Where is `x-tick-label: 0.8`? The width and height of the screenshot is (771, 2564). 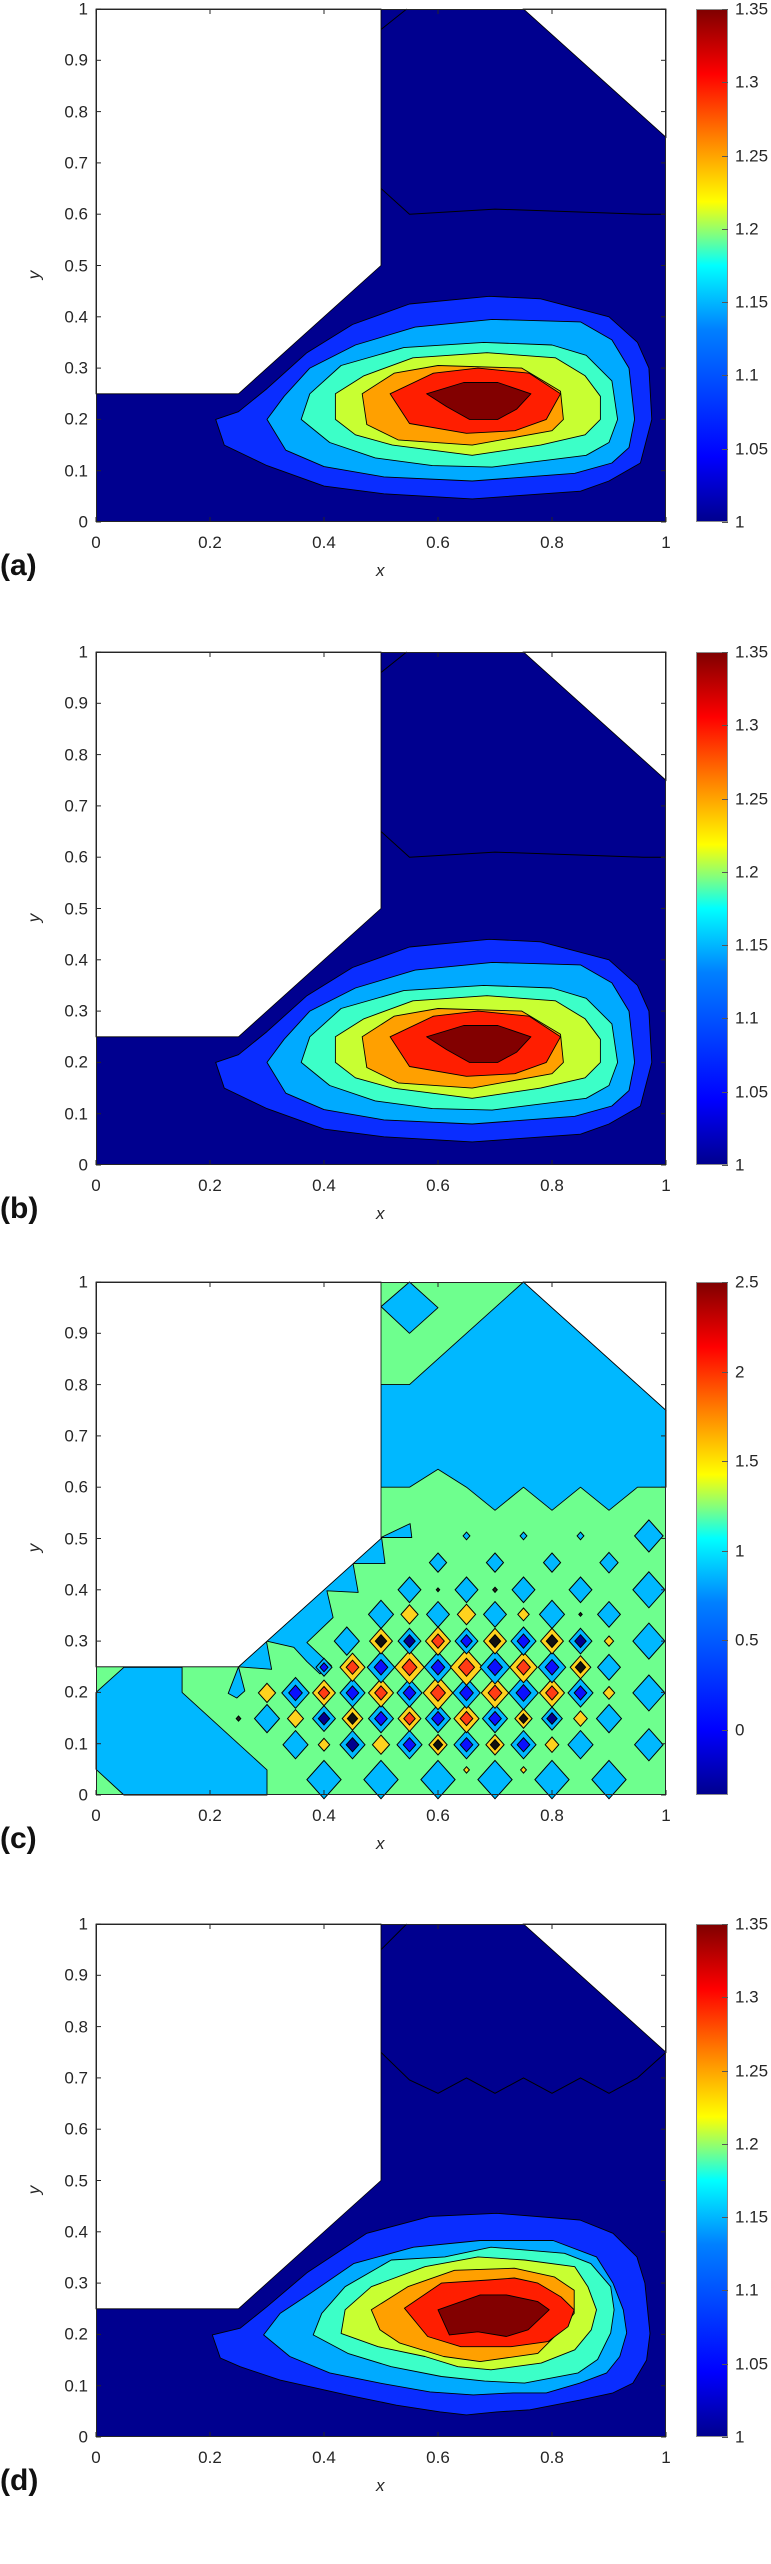 x-tick-label: 0.8 is located at coordinates (552, 1185).